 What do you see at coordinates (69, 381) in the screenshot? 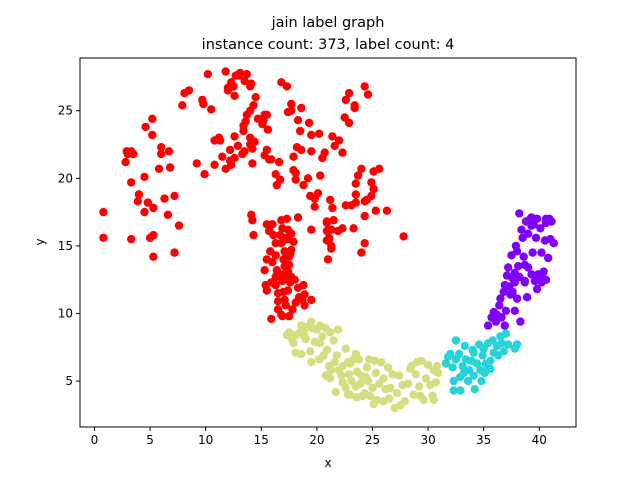
I see `y-tick-label: 5` at bounding box center [69, 381].